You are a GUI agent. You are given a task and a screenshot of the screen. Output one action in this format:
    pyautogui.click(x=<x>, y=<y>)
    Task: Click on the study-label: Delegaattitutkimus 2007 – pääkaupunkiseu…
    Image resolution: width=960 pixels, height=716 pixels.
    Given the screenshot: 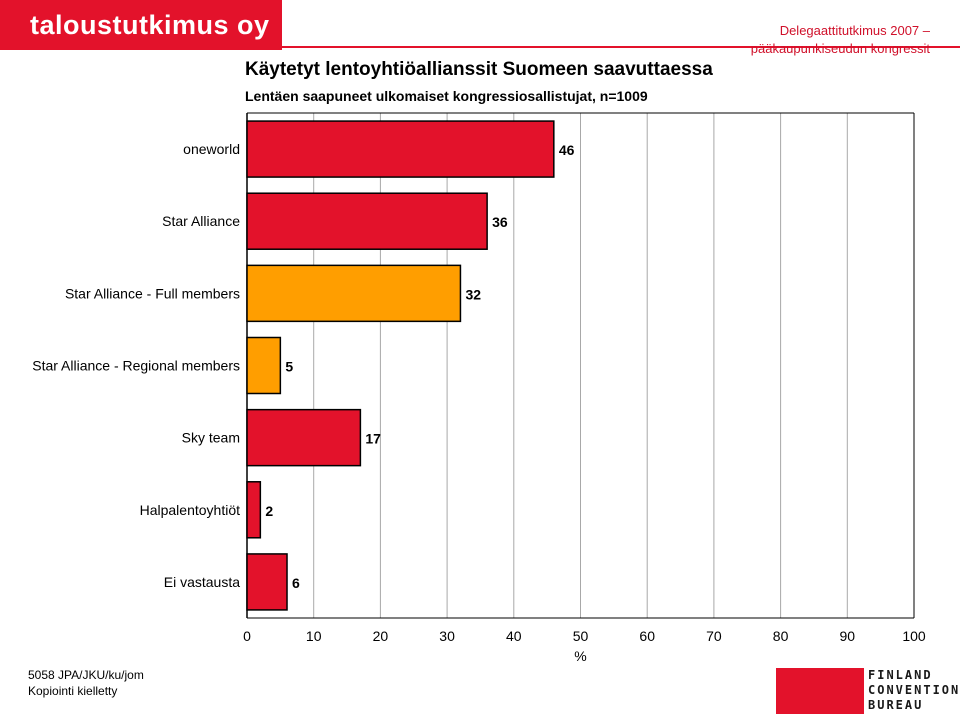 What is the action you would take?
    pyautogui.click(x=840, y=40)
    